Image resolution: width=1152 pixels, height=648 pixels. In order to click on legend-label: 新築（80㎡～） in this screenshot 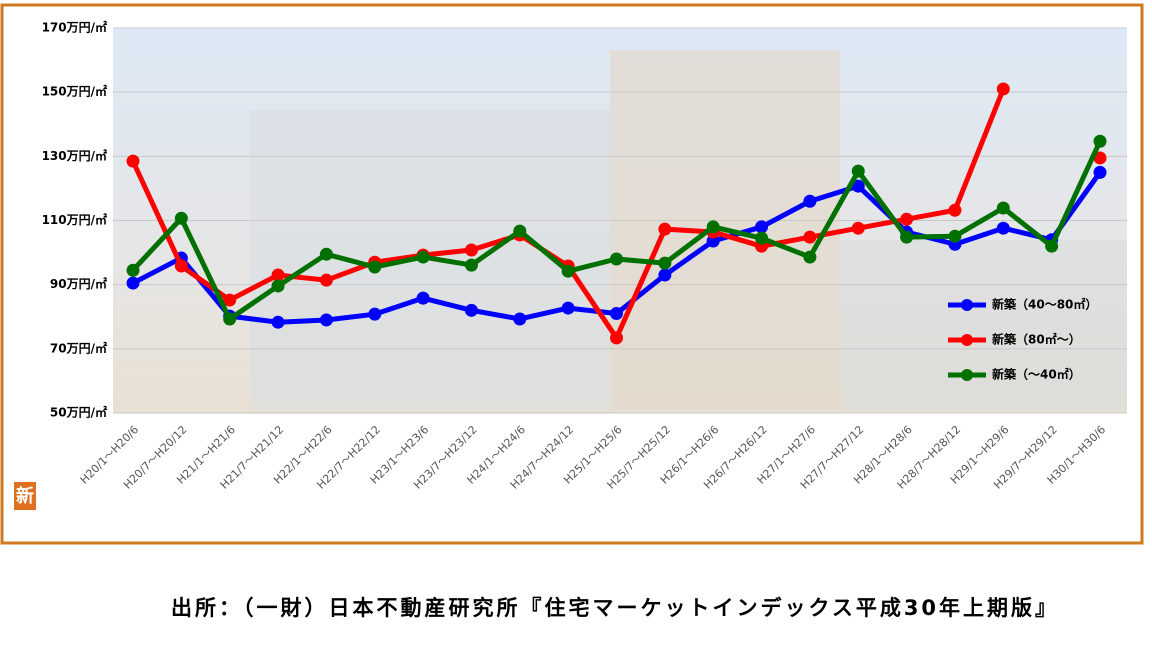, I will do `click(1036, 339)`.